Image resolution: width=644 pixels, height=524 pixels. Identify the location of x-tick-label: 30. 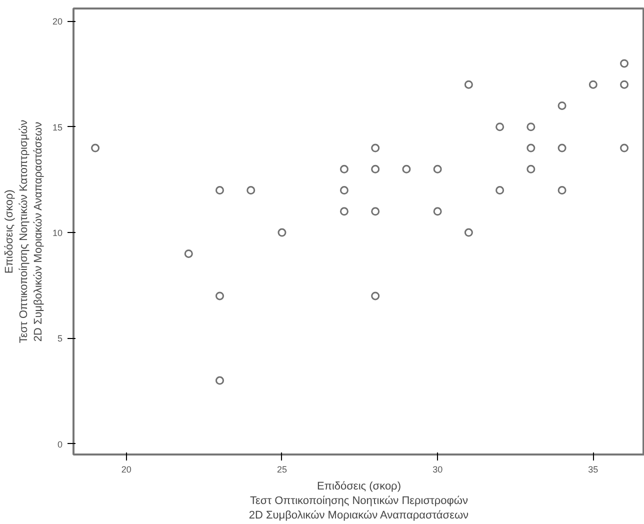
(437, 469).